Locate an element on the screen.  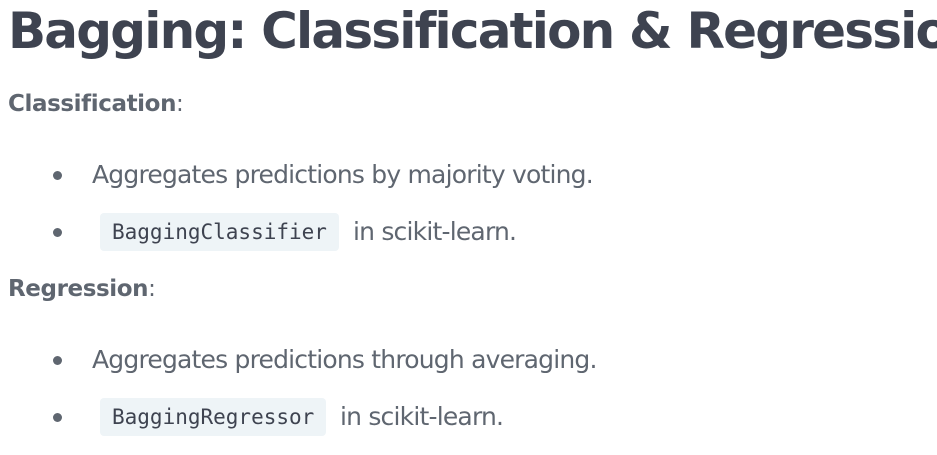
section-heading-label: Classification is located at coordinates (92, 104).